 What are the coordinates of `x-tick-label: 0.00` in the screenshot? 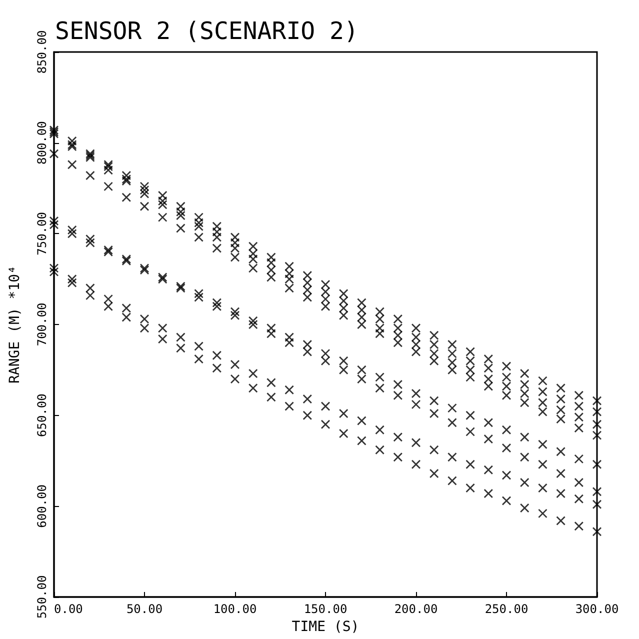 It's located at (68, 609).